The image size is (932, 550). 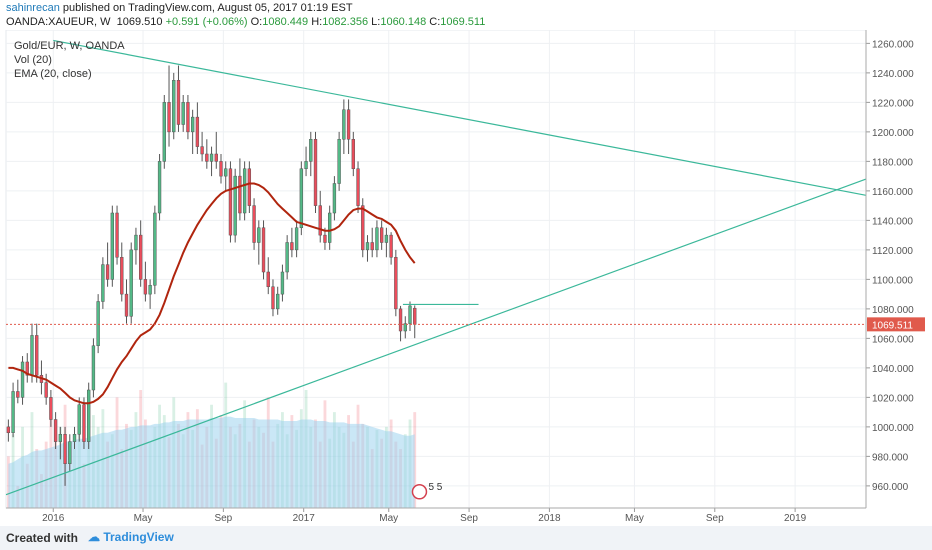 What do you see at coordinates (96, 537) in the screenshot?
I see `tradingview-cloud-icon: ☁` at bounding box center [96, 537].